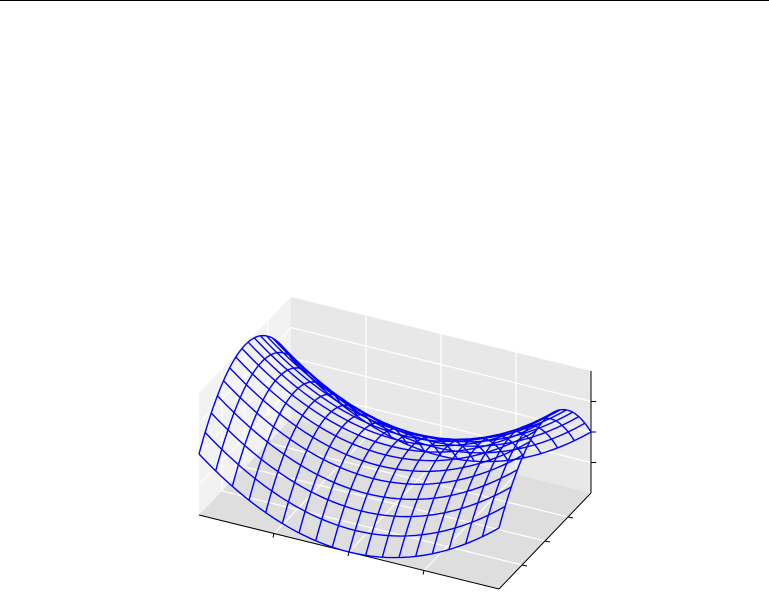  Describe the element at coordinates (384, 0) in the screenshot. I see `top-border-line` at that location.